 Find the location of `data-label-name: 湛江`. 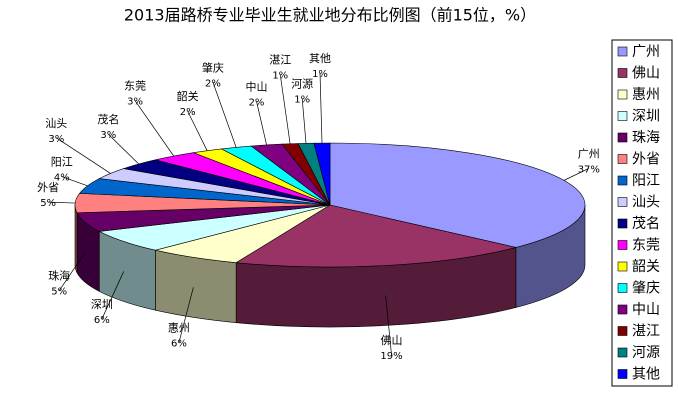

data-label-name: 湛江 is located at coordinates (280, 60).